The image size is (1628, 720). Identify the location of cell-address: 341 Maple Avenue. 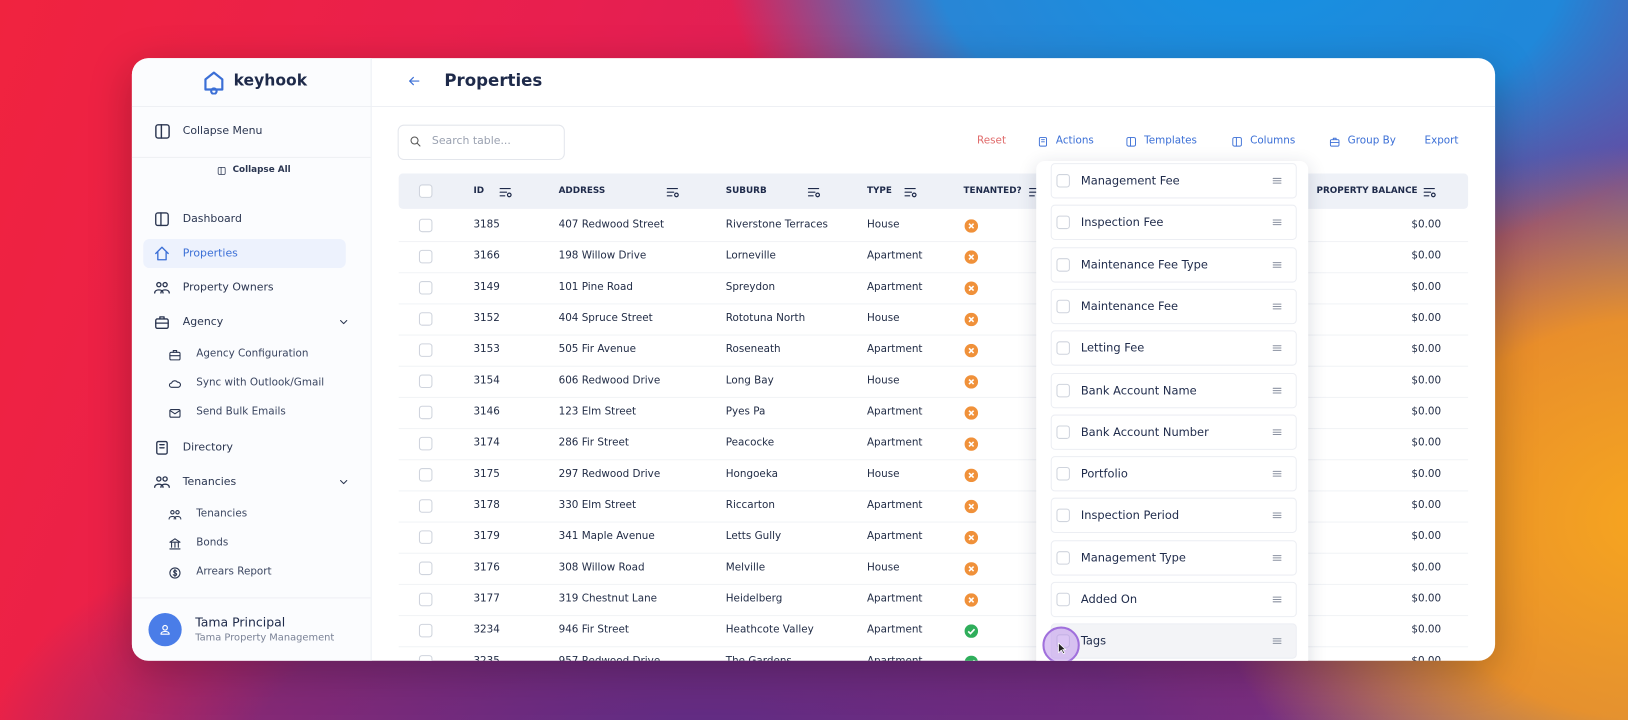
(606, 536).